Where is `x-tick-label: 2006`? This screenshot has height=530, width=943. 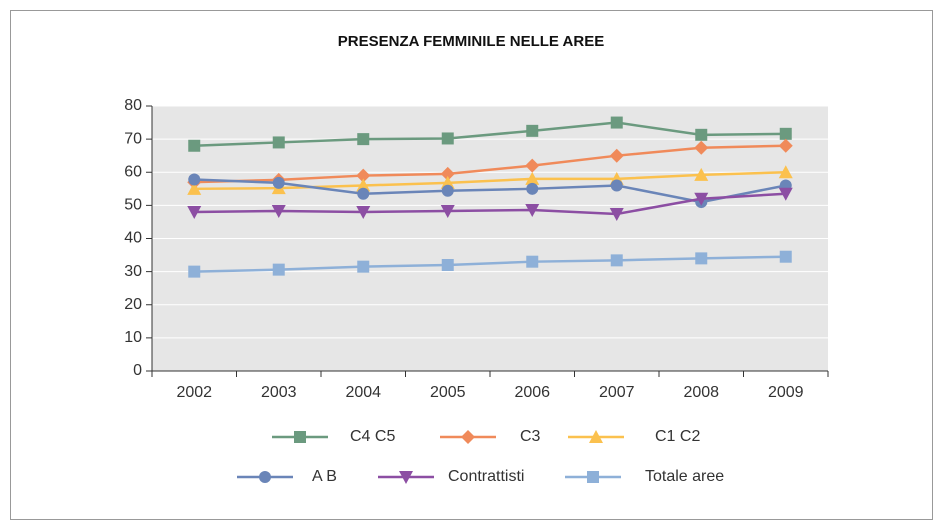
x-tick-label: 2006 is located at coordinates (532, 392).